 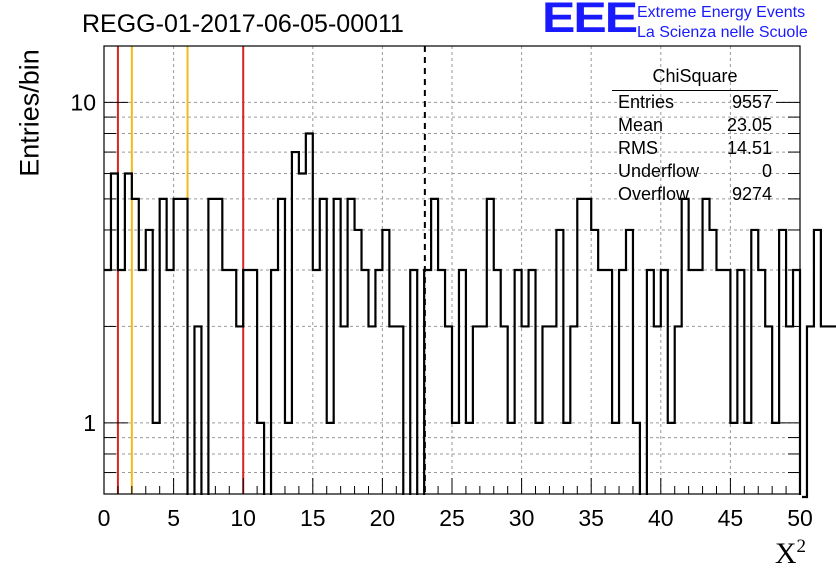 What do you see at coordinates (89, 423) in the screenshot?
I see `y-tick-label: 1` at bounding box center [89, 423].